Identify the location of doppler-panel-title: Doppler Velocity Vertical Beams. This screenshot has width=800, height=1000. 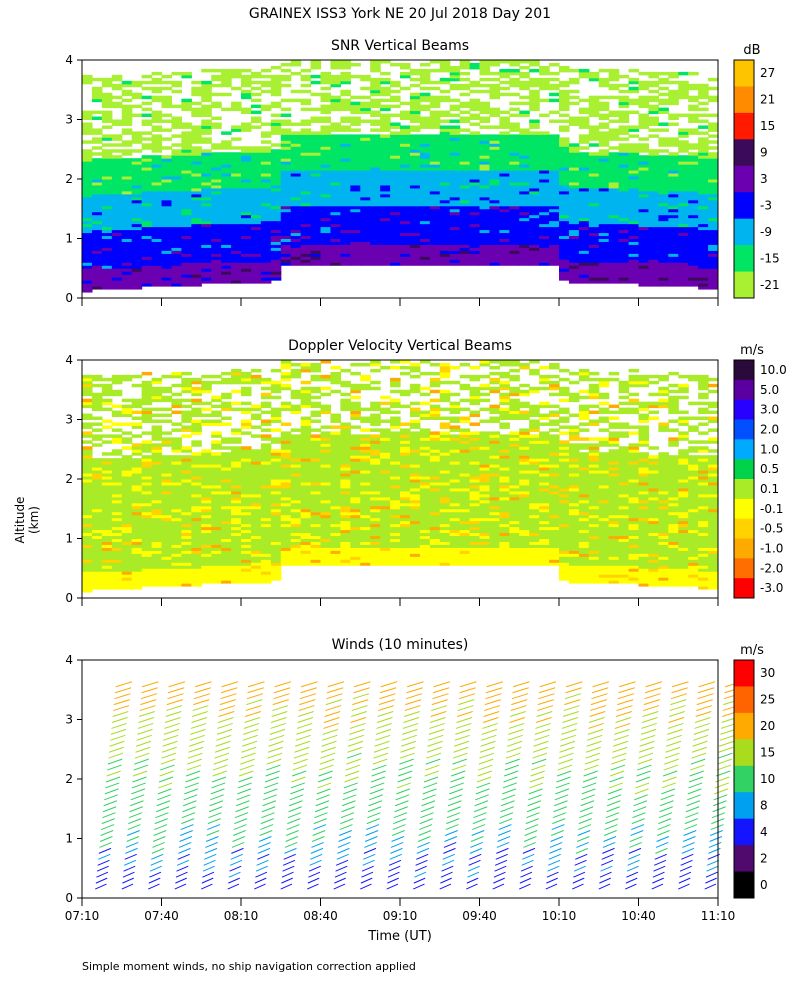
(400, 346).